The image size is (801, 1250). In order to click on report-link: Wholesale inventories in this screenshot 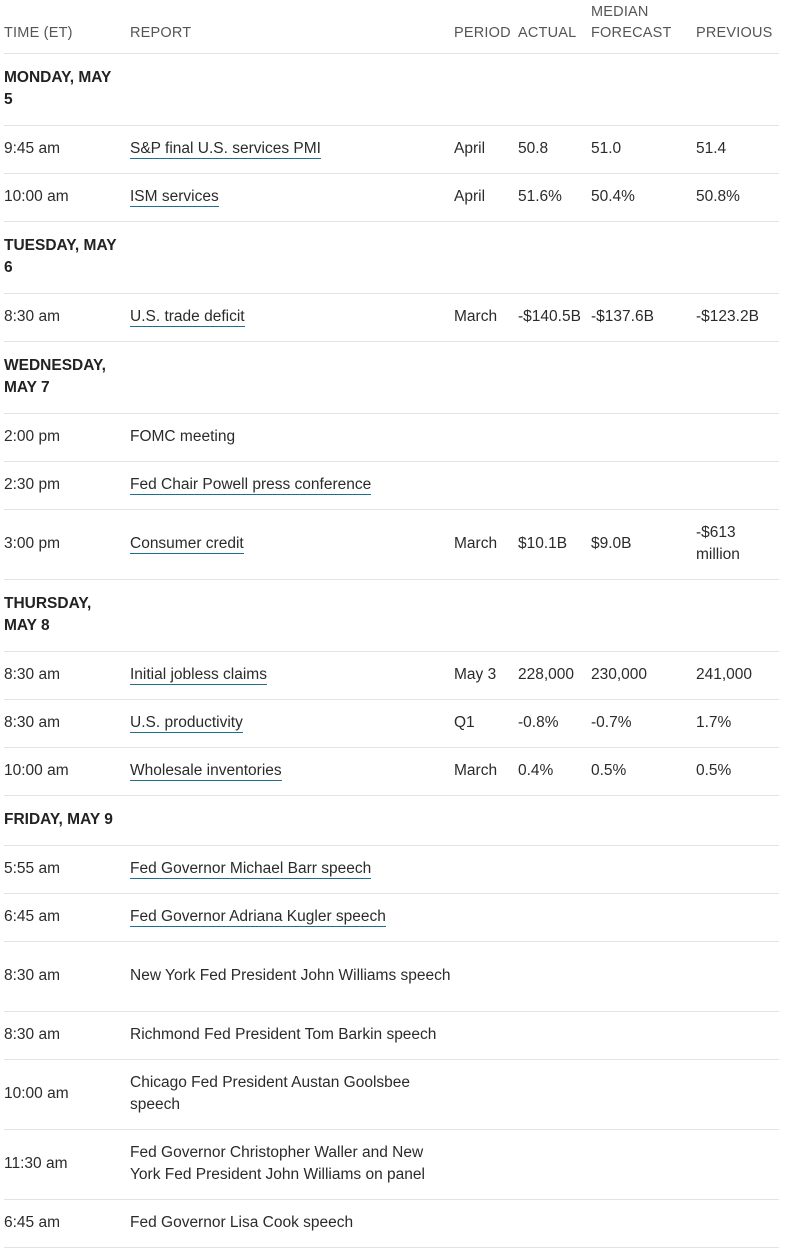, I will do `click(206, 771)`.